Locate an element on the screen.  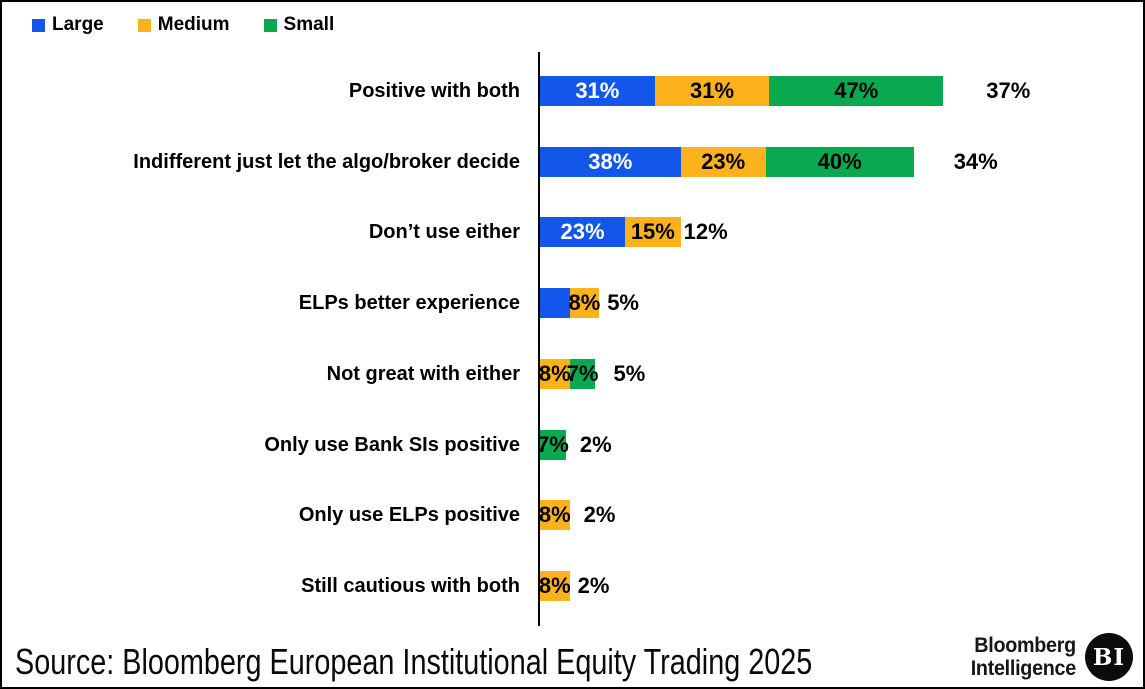
stacked-bar: 8% 7% 5% is located at coordinates (592, 373).